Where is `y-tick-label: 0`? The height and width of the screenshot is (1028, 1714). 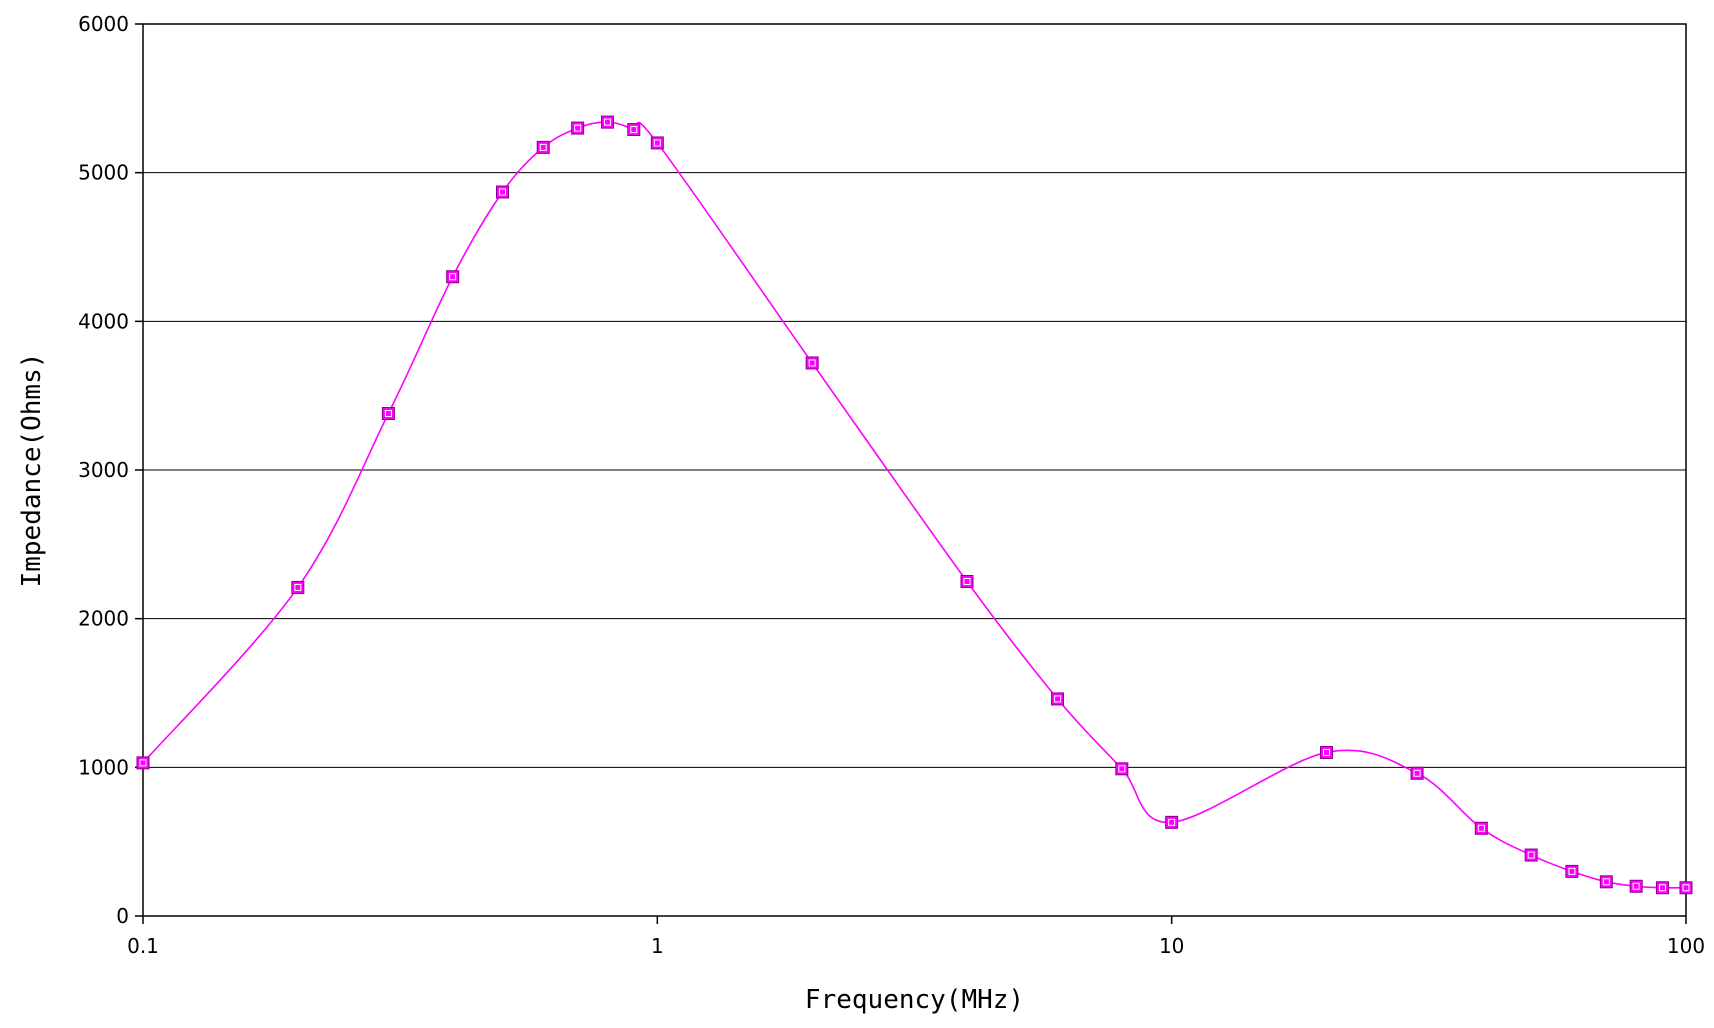 y-tick-label: 0 is located at coordinates (122, 916).